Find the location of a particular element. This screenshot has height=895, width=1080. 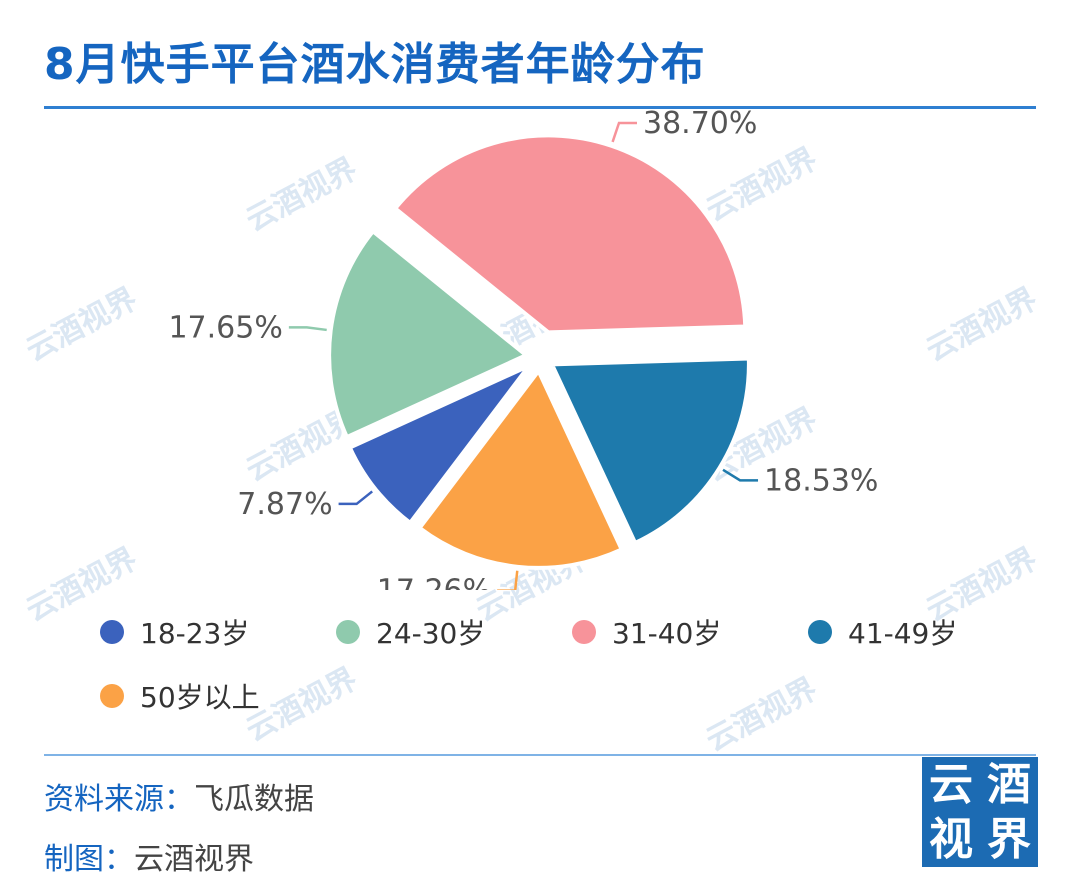

watermark: 云酒视界 is located at coordinates (761, 715).